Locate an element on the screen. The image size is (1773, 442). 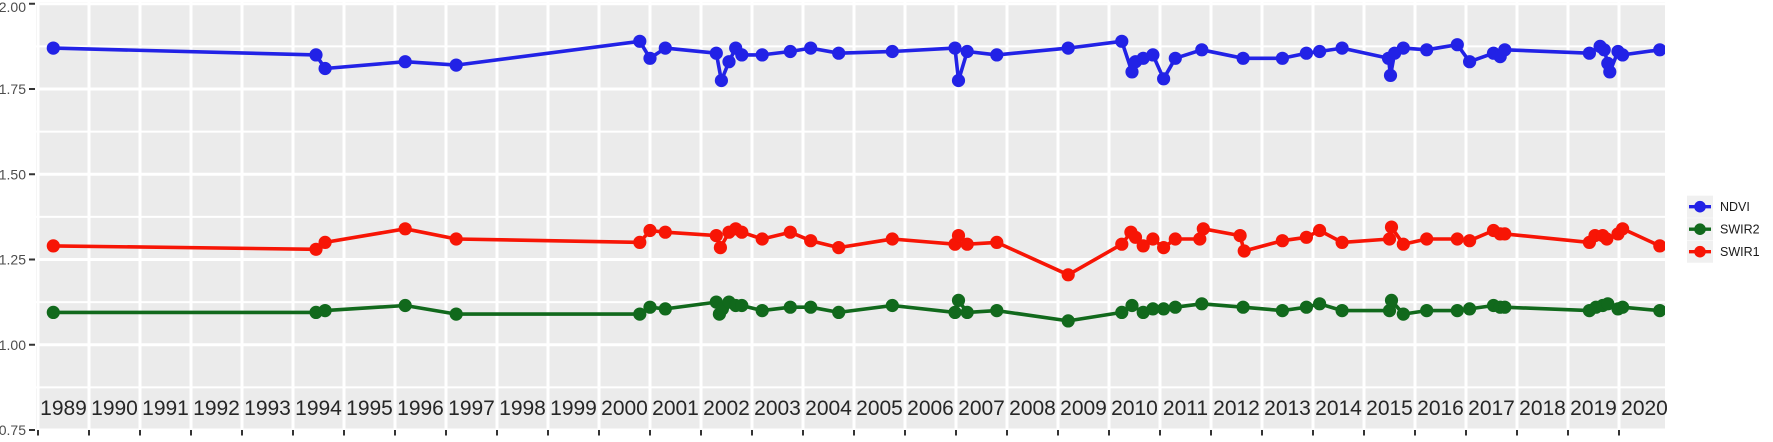
legend-point-icon is located at coordinates (1700, 251).